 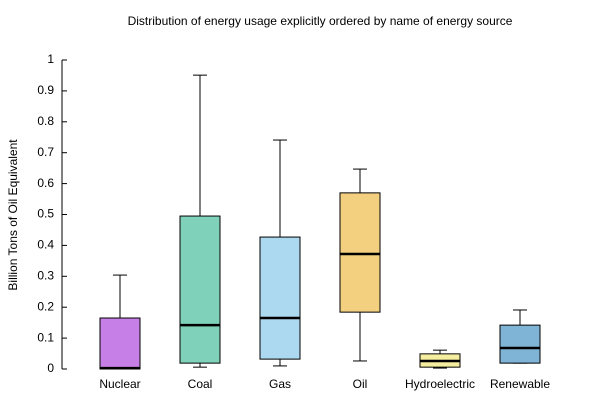 I want to click on y-tick-label: 1, so click(x=50, y=59).